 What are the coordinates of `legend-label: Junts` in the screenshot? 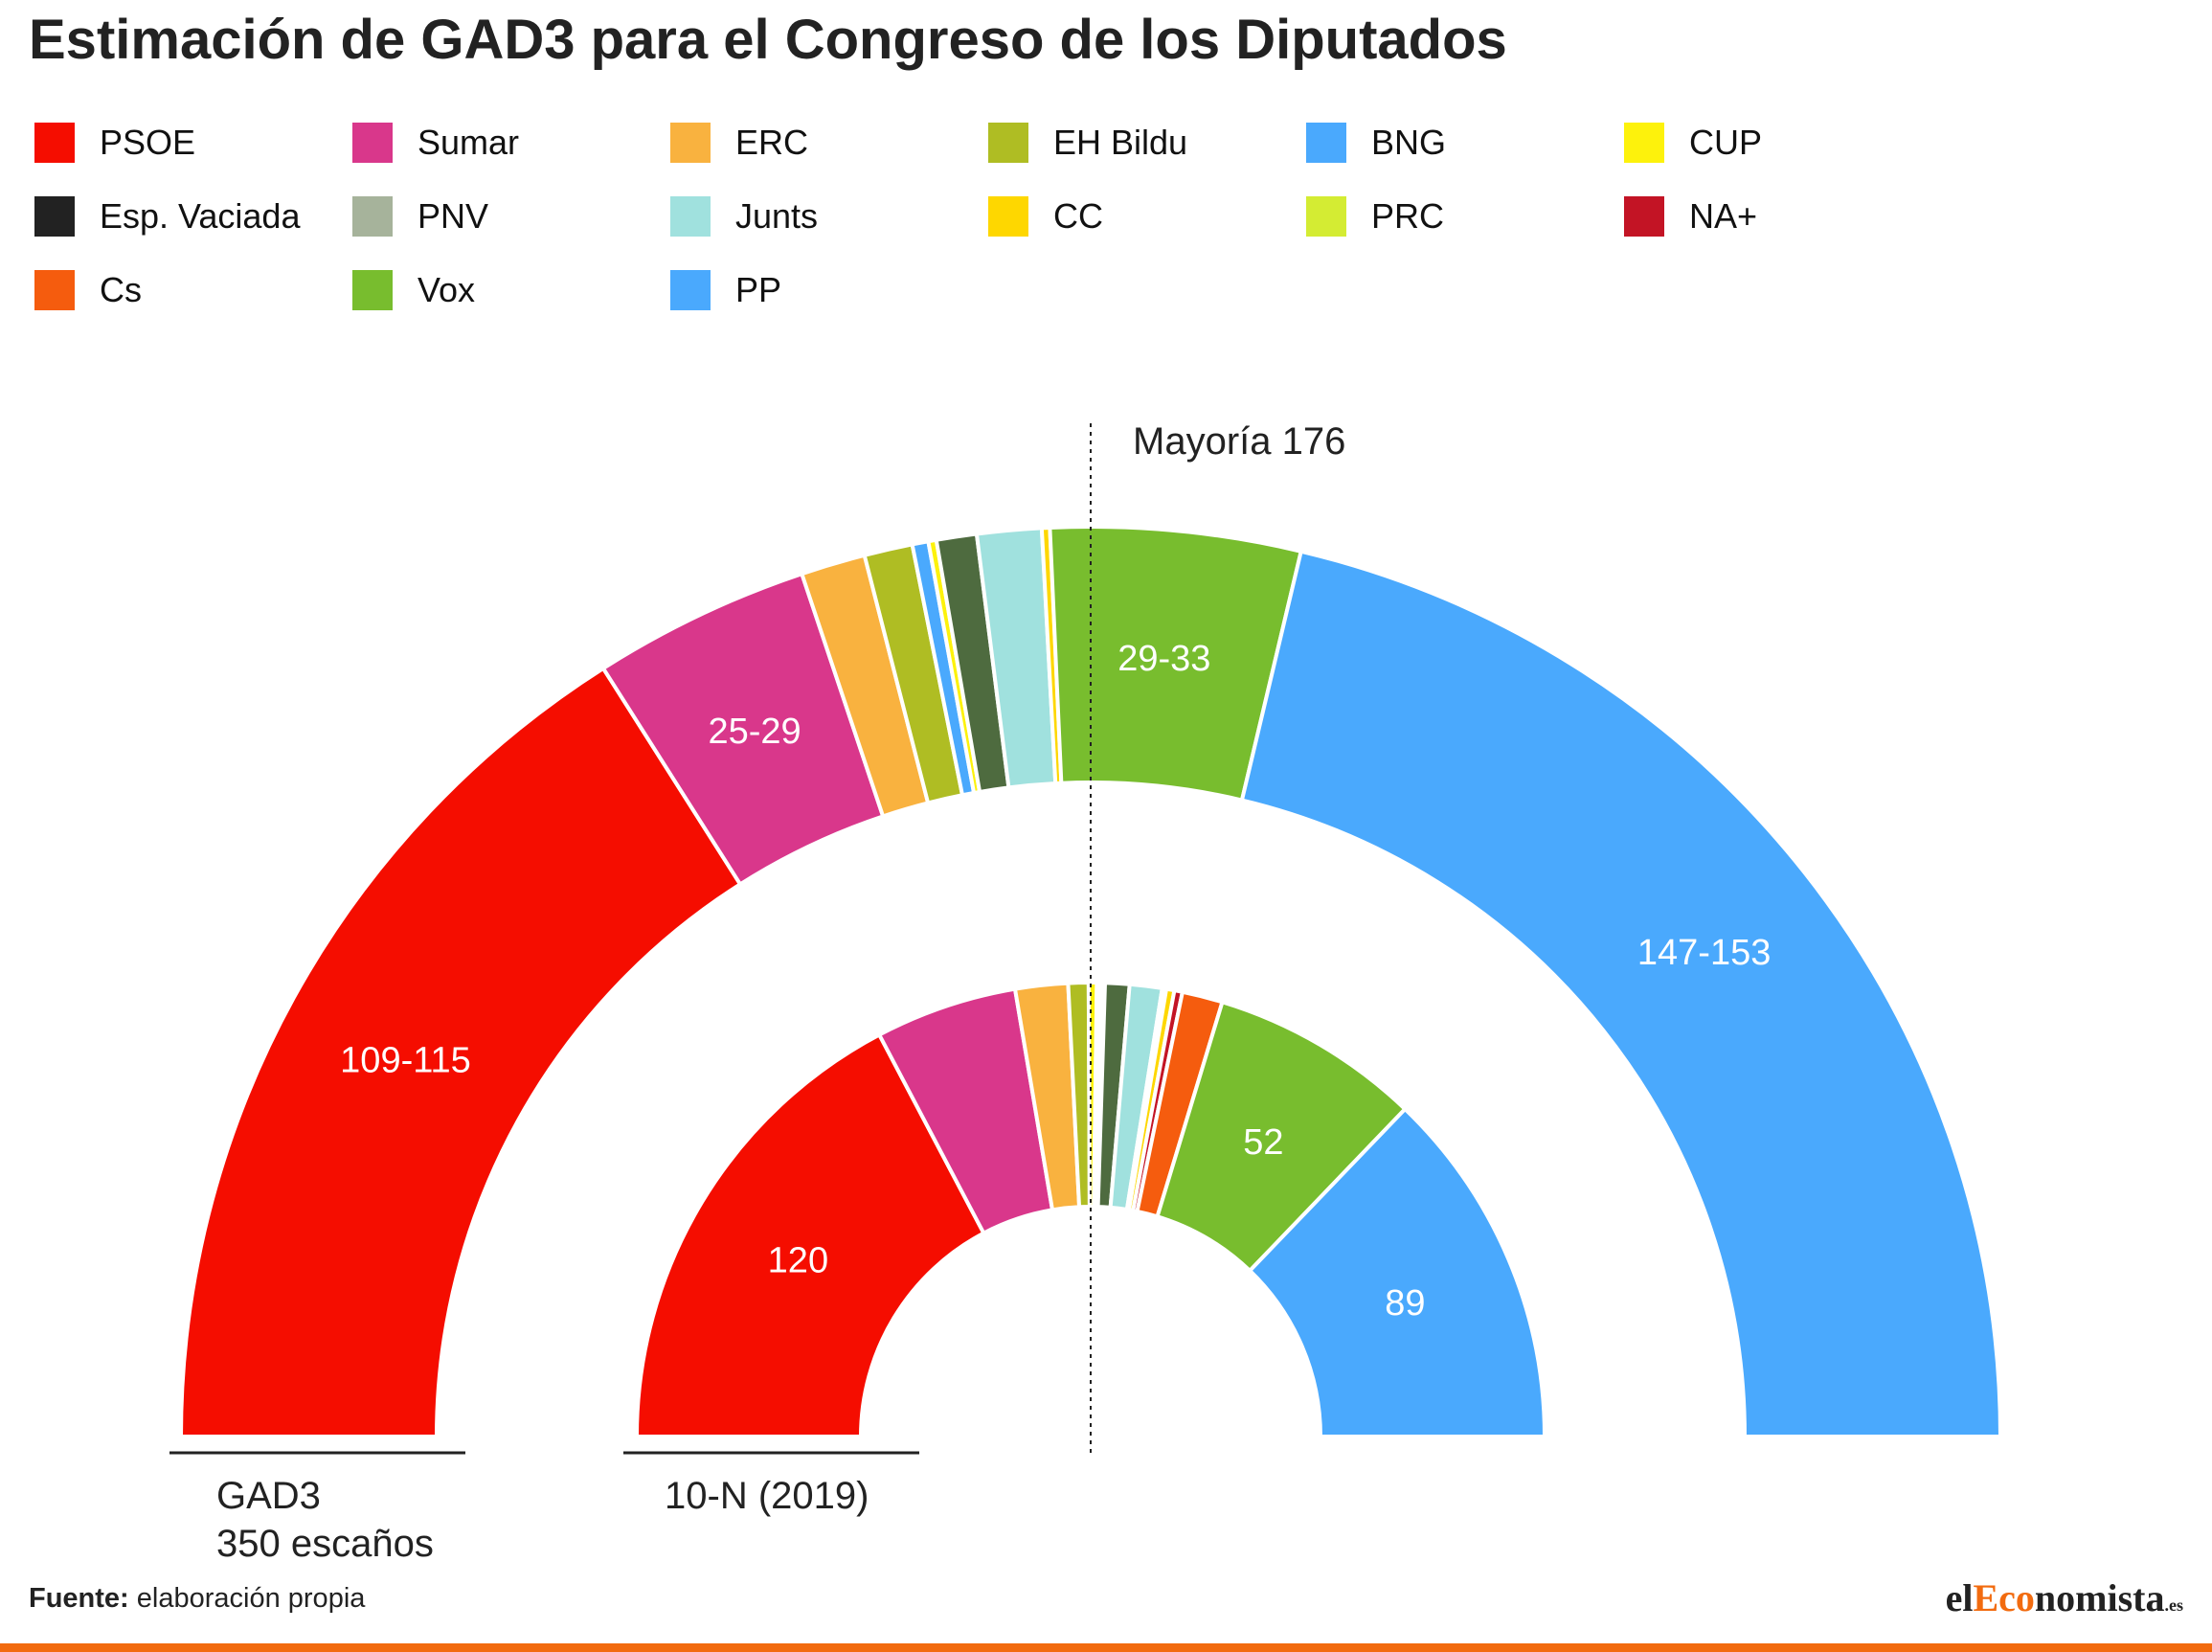 It's located at (777, 216).